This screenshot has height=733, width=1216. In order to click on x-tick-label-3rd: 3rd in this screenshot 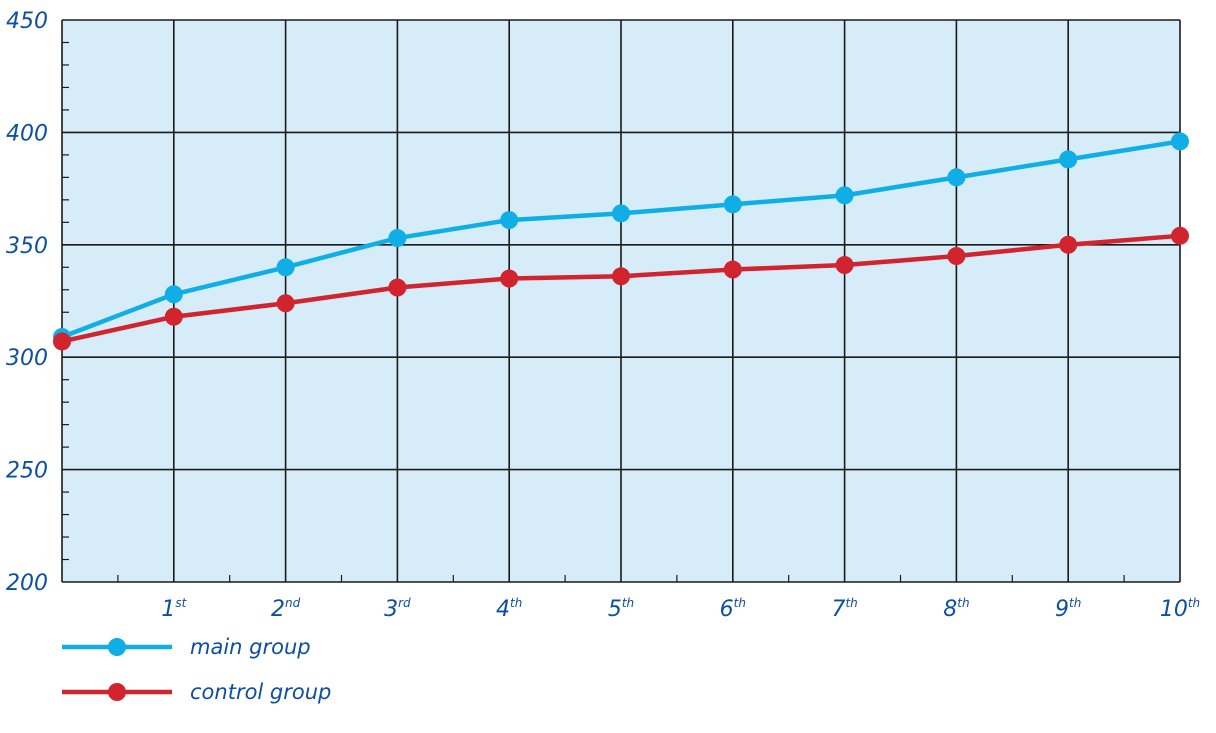, I will do `click(397, 609)`.